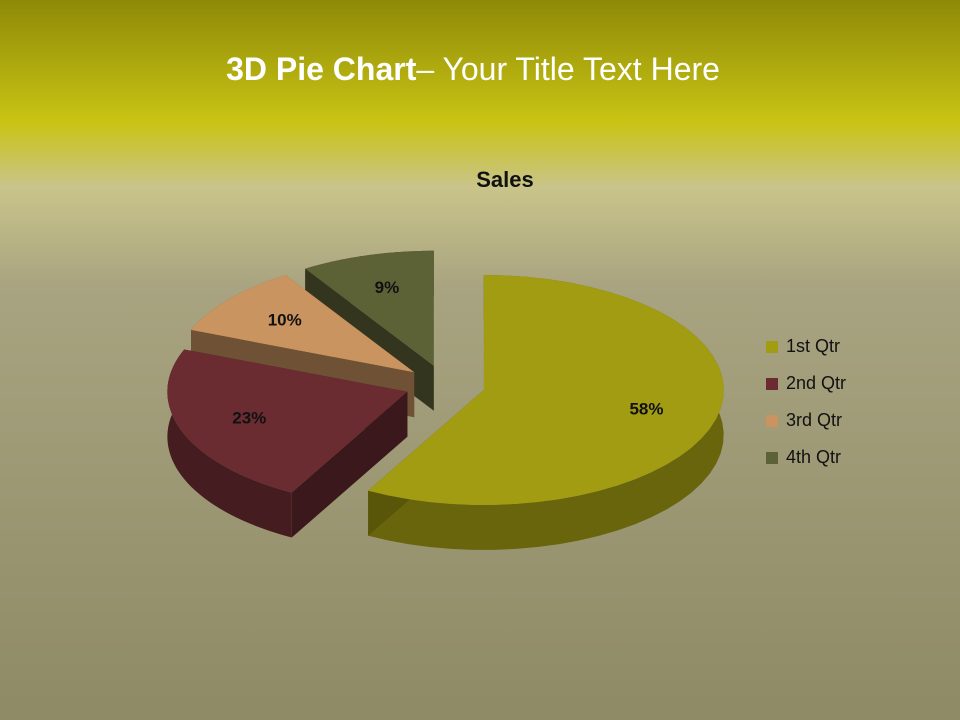 The image size is (960, 720). What do you see at coordinates (813, 457) in the screenshot?
I see `legend-label: 4th Qtr` at bounding box center [813, 457].